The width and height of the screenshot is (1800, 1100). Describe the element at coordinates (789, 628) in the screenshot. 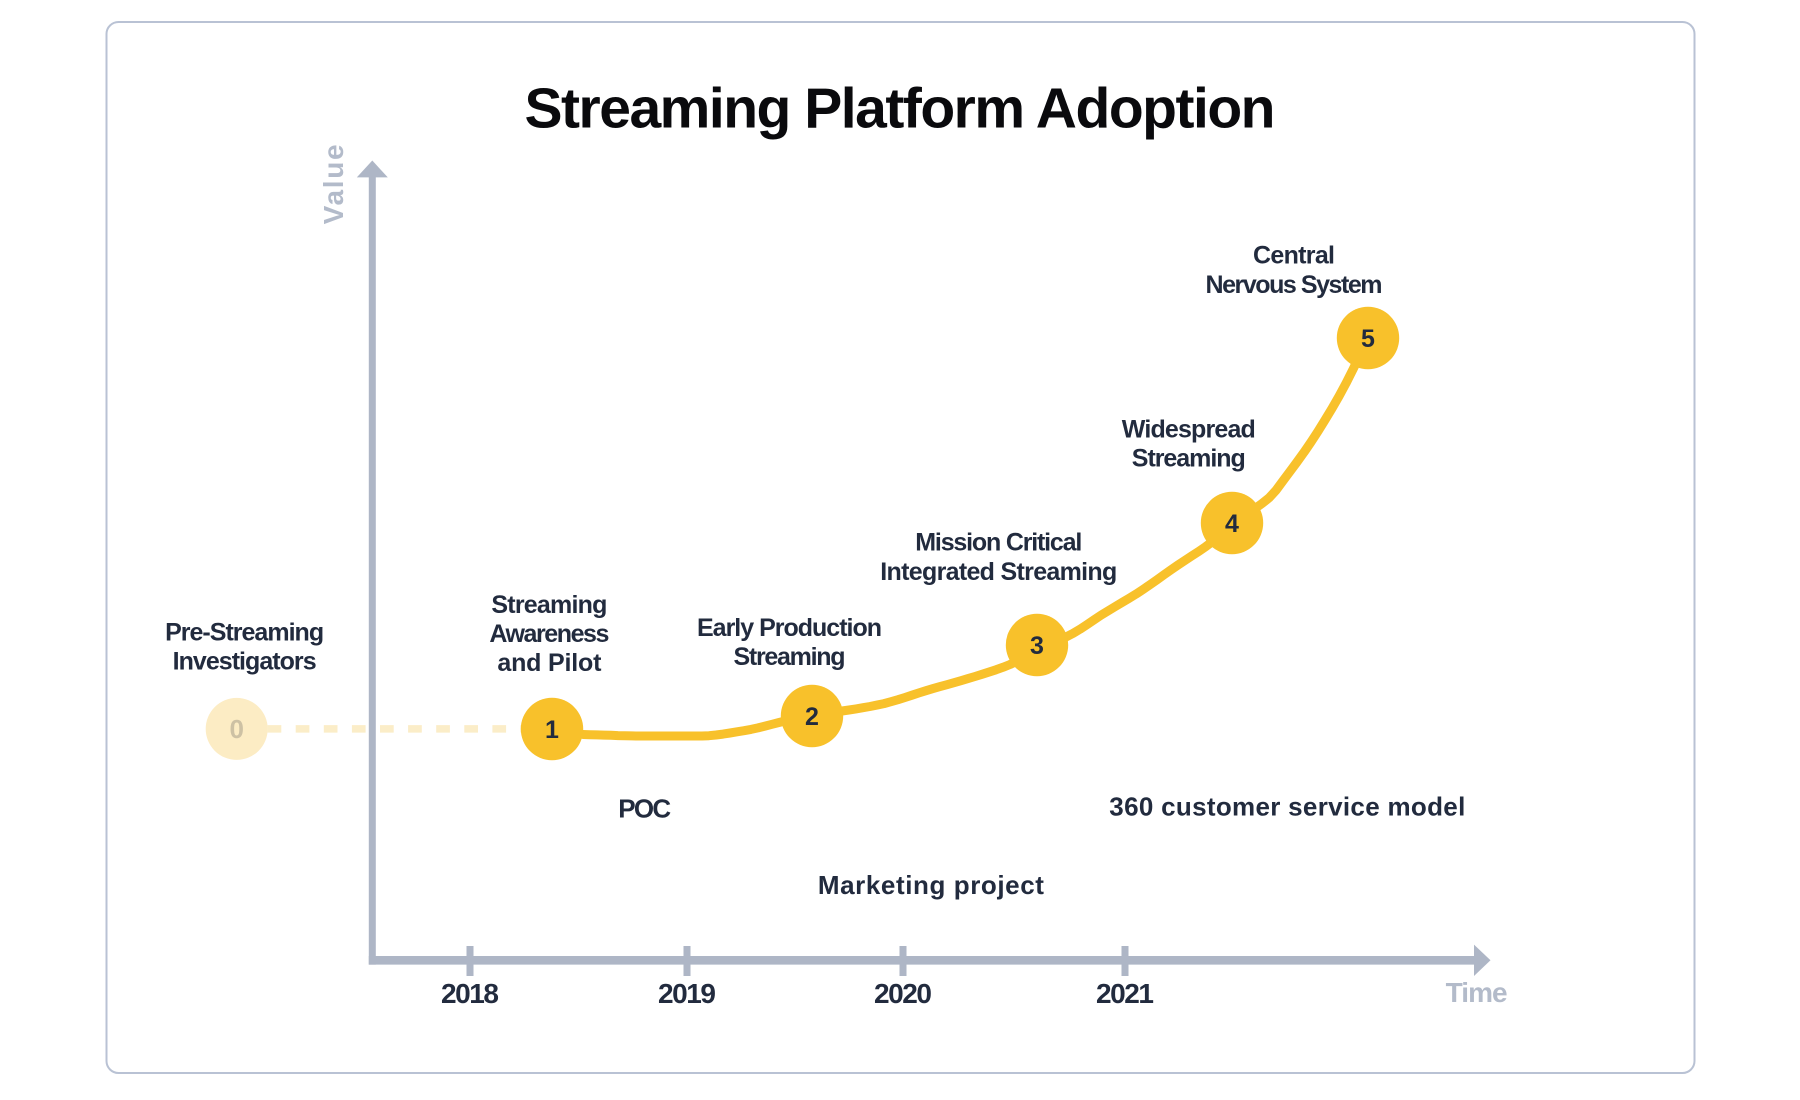

I see `svg-text: Early Production` at that location.